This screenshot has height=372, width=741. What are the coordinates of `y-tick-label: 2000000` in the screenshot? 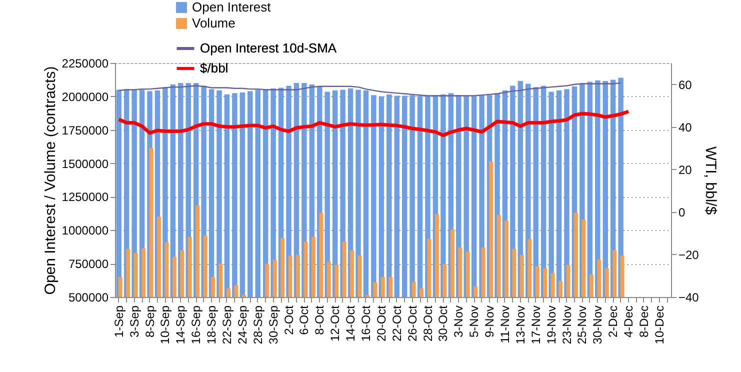 It's located at (85, 97).